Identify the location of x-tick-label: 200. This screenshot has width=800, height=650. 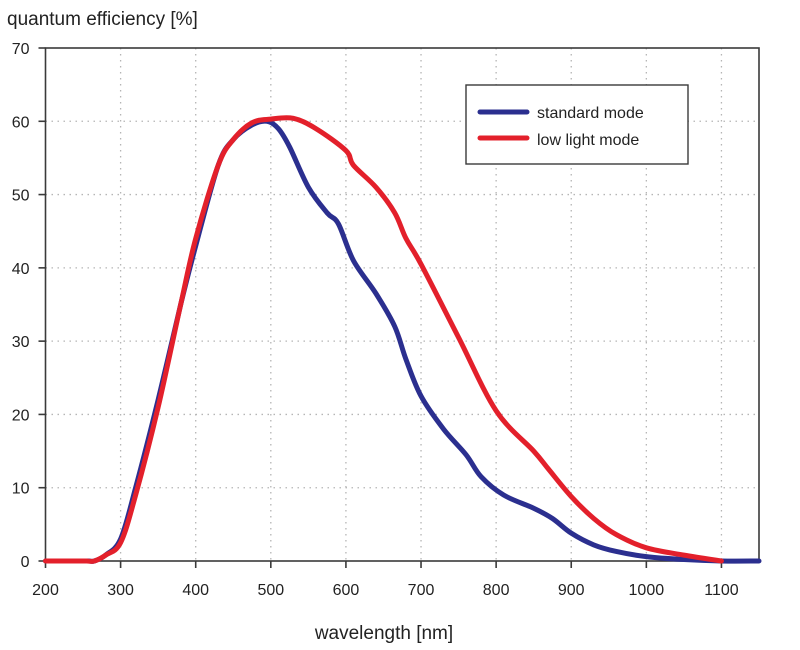
(45, 590).